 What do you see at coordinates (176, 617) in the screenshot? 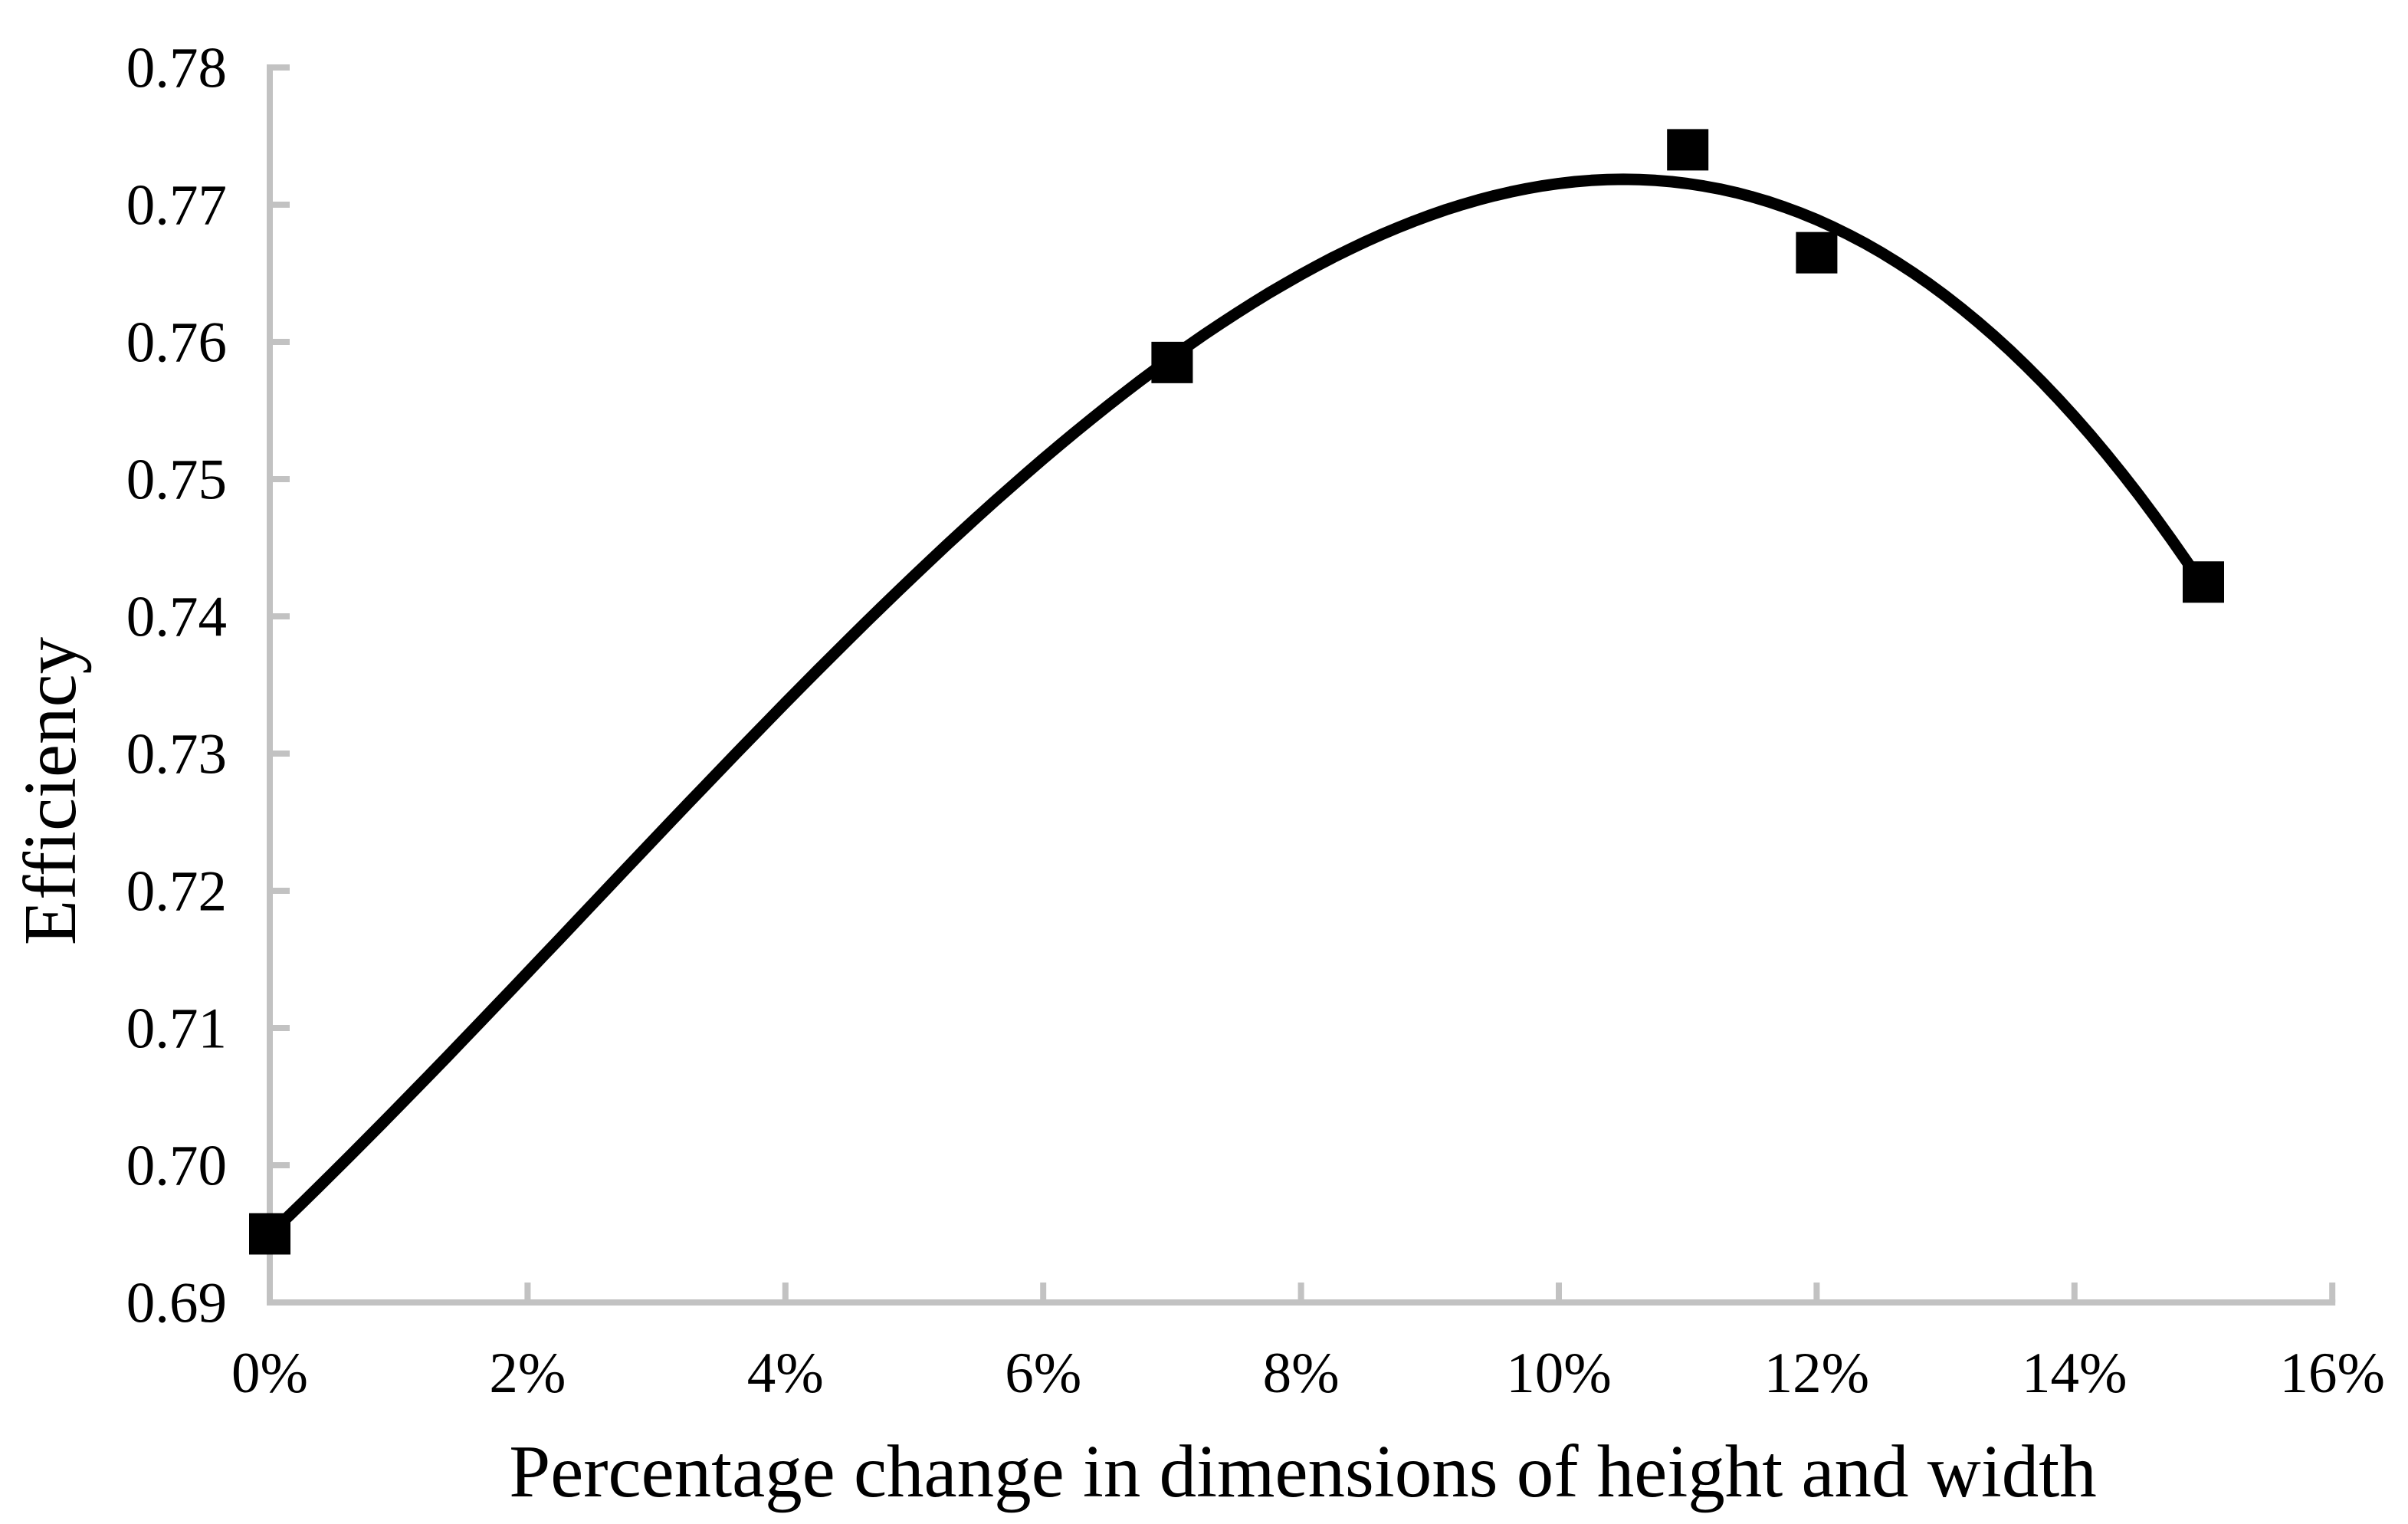
I see `y-tick-label: 0.74` at bounding box center [176, 617].